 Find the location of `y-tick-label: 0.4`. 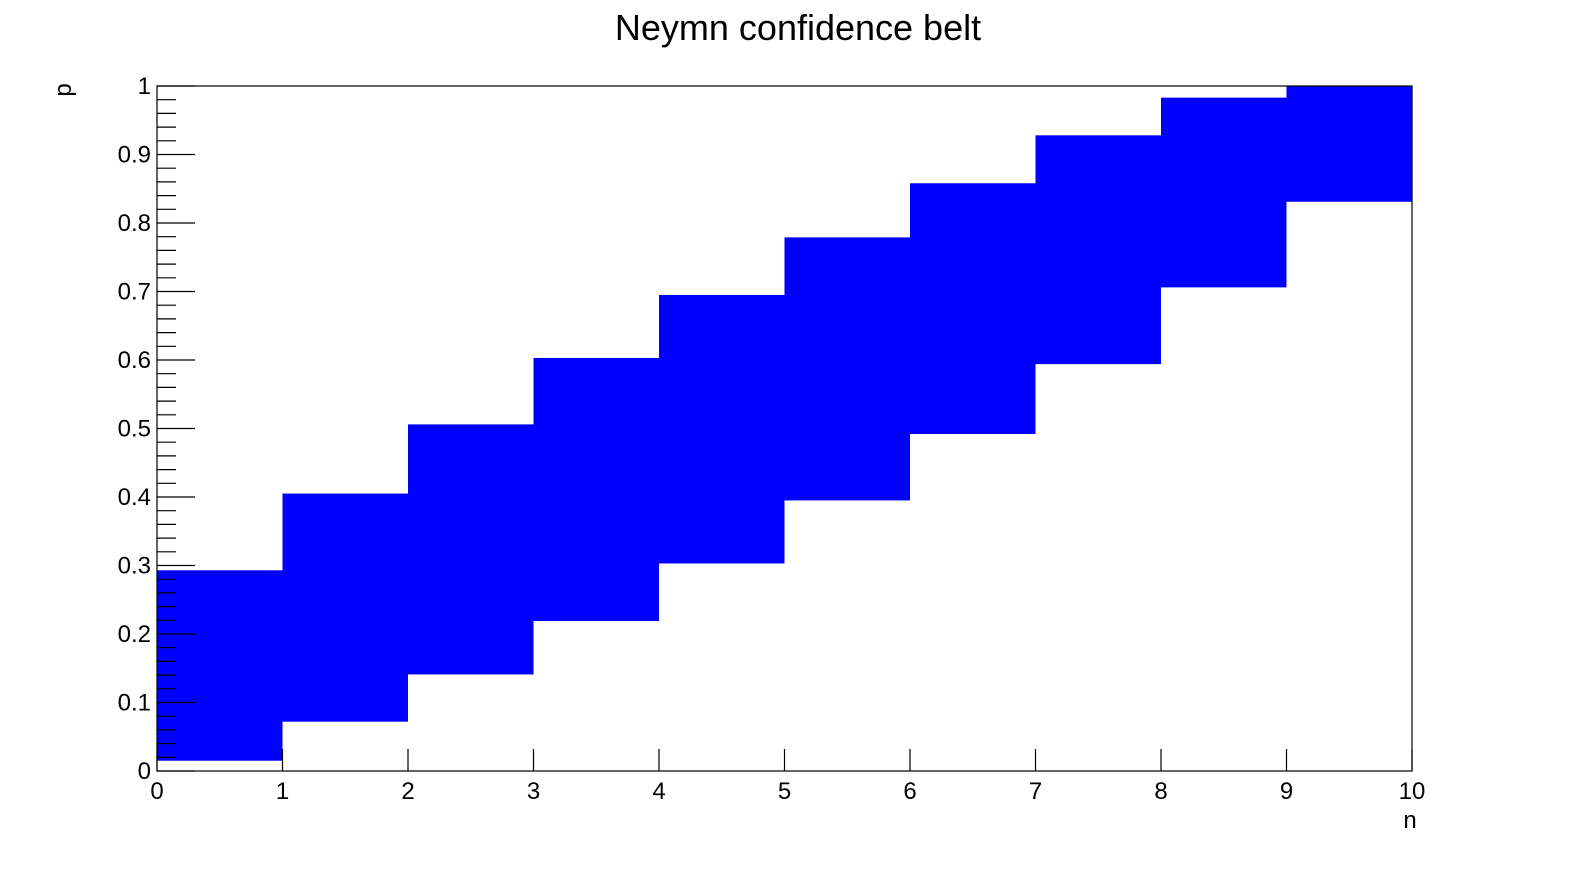

y-tick-label: 0.4 is located at coordinates (134, 497).